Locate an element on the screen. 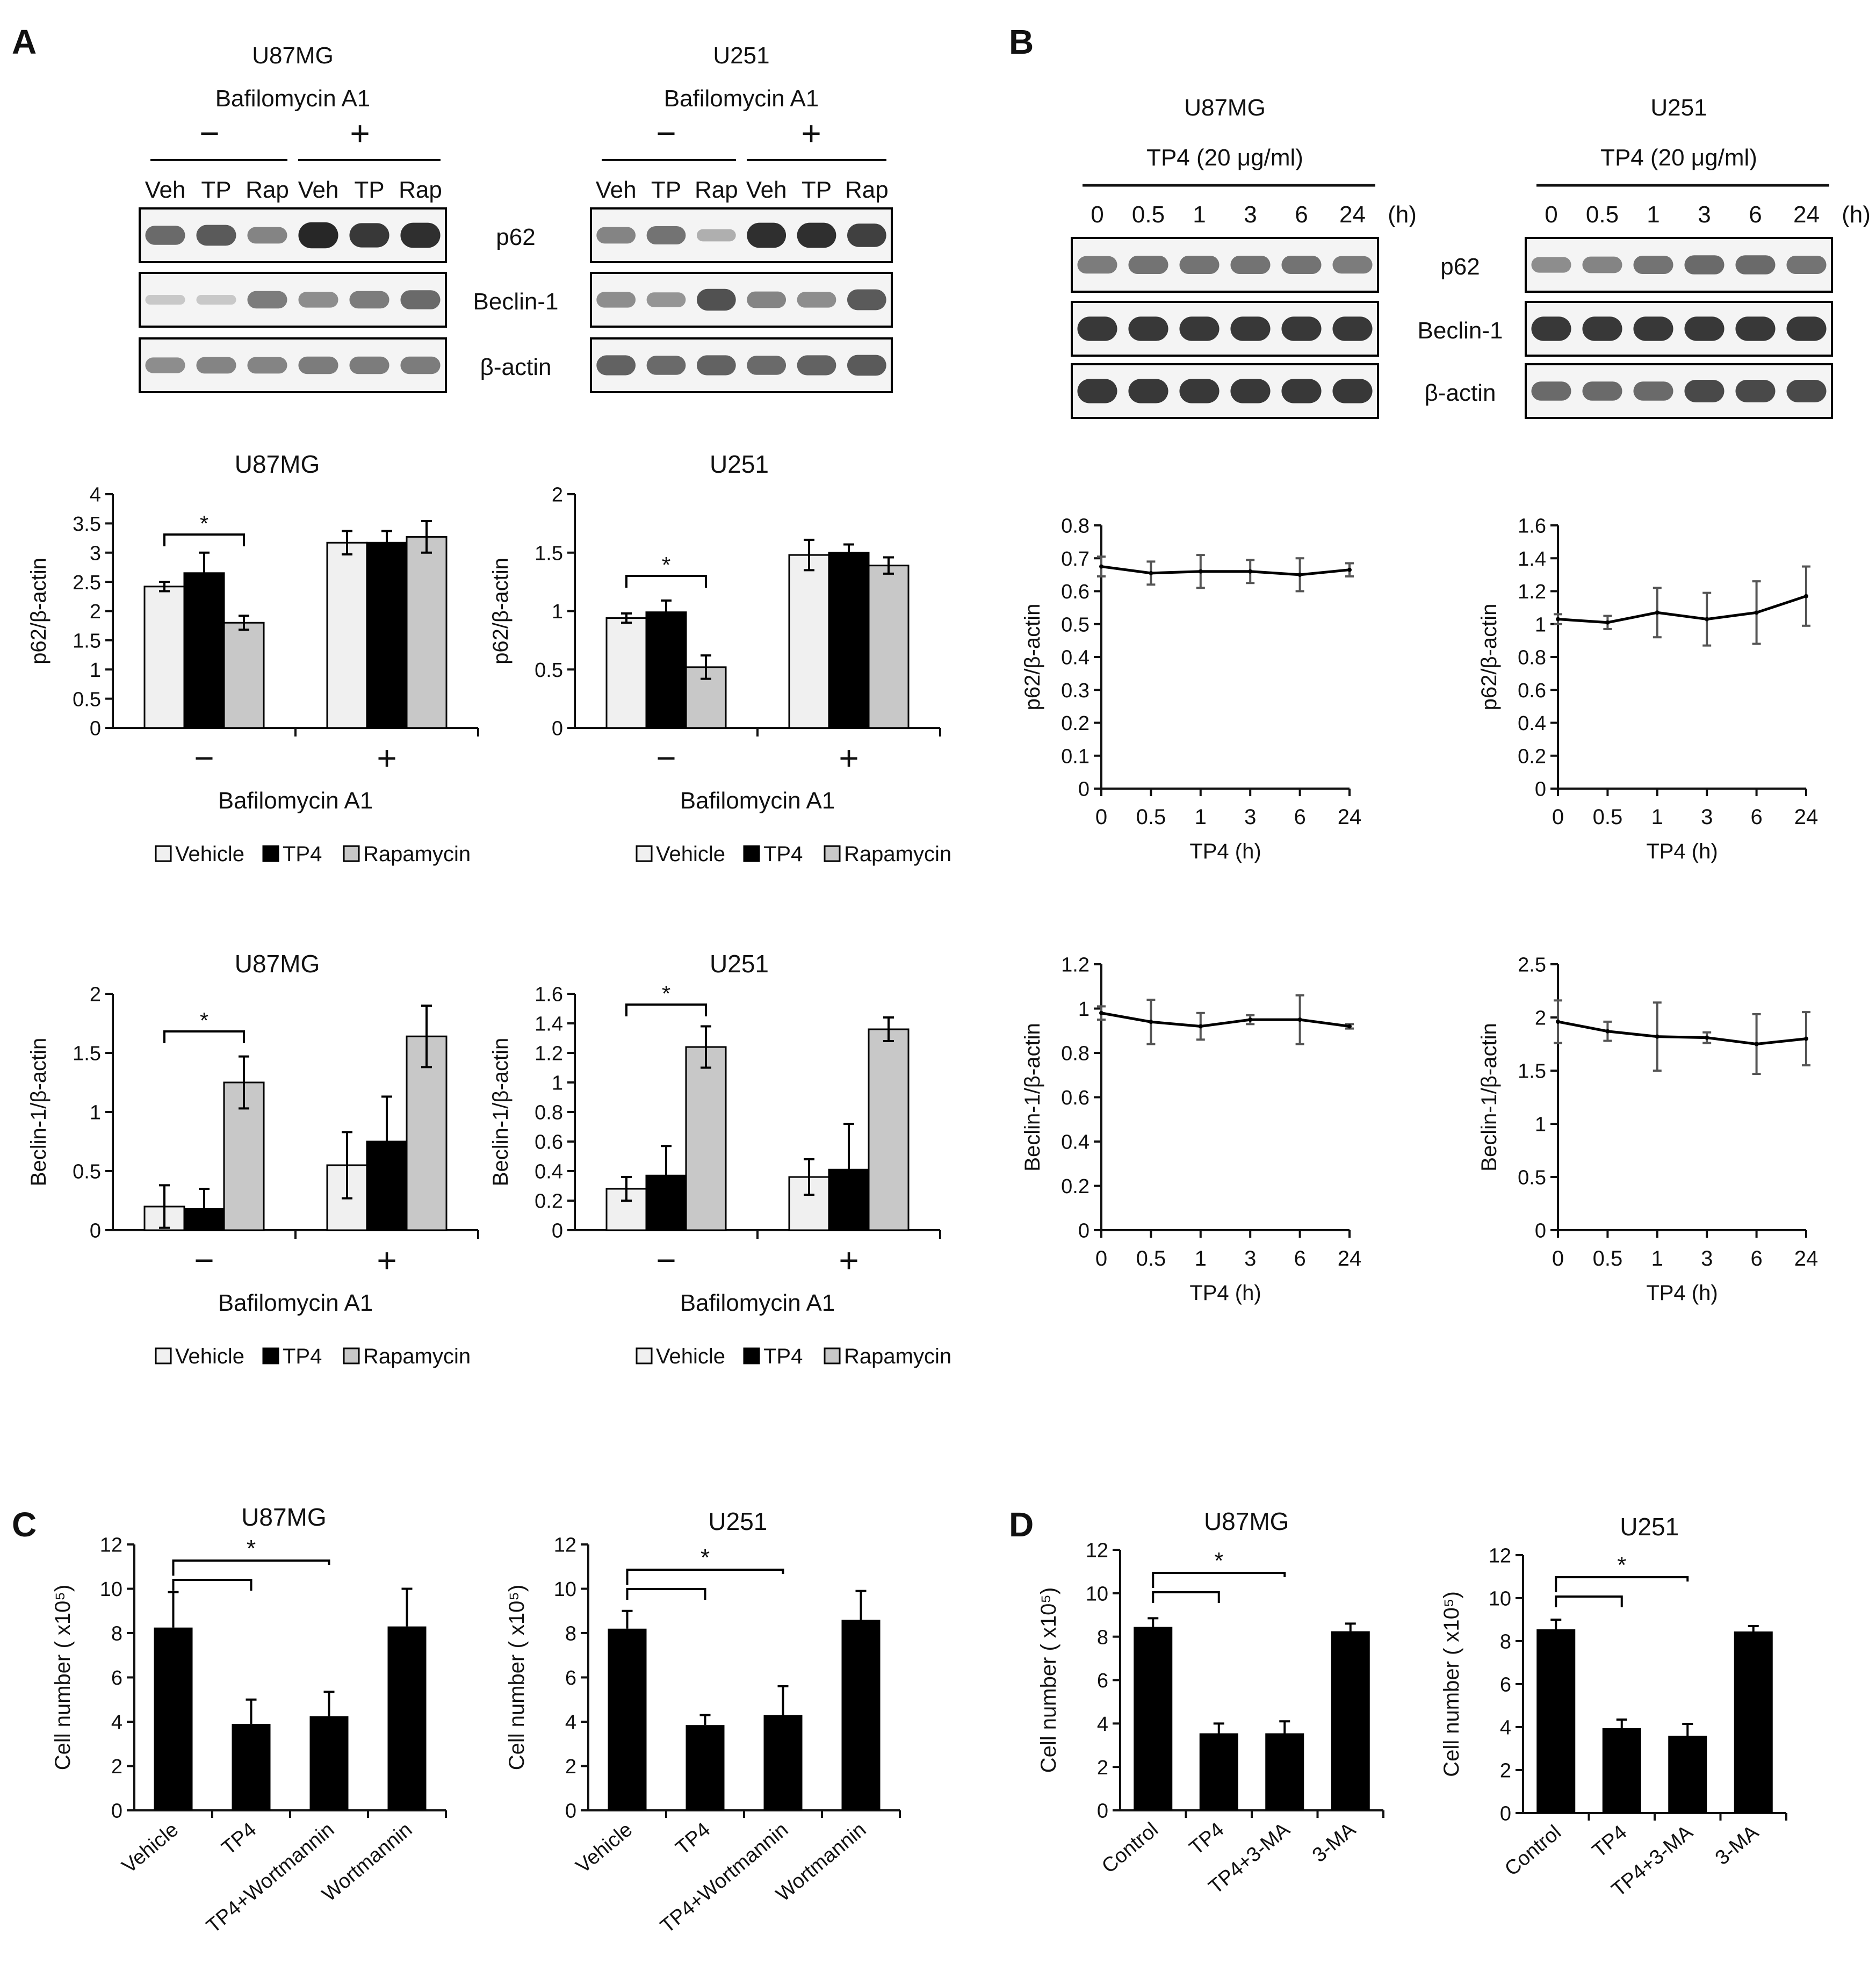 The width and height of the screenshot is (1876, 1964). blot-a-row-label: β-actin is located at coordinates (516, 367).